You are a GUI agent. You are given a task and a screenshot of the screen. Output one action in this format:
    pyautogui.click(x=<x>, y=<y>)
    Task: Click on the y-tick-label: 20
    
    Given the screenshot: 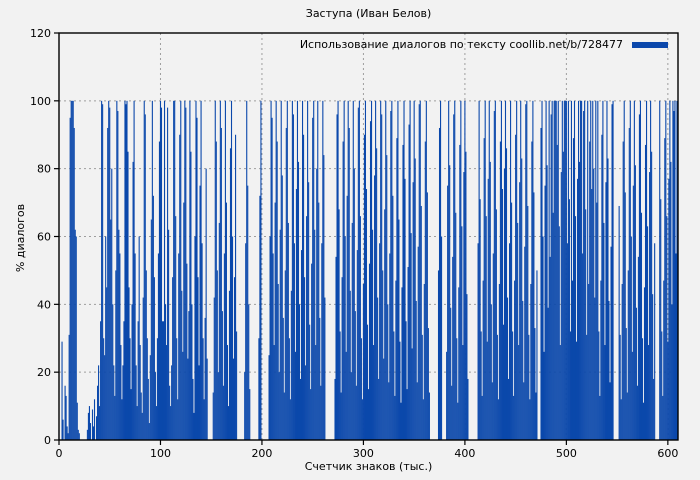 What is the action you would take?
    pyautogui.click(x=44, y=372)
    